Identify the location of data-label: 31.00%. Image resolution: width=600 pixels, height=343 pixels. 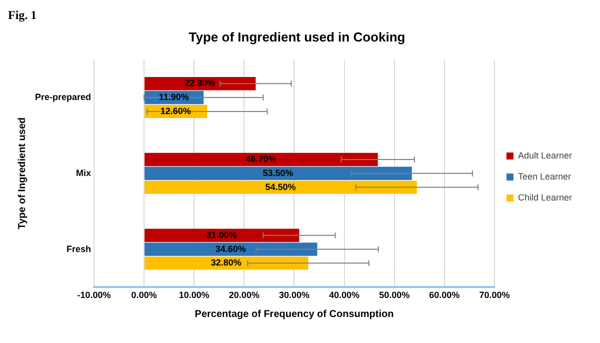
(221, 235).